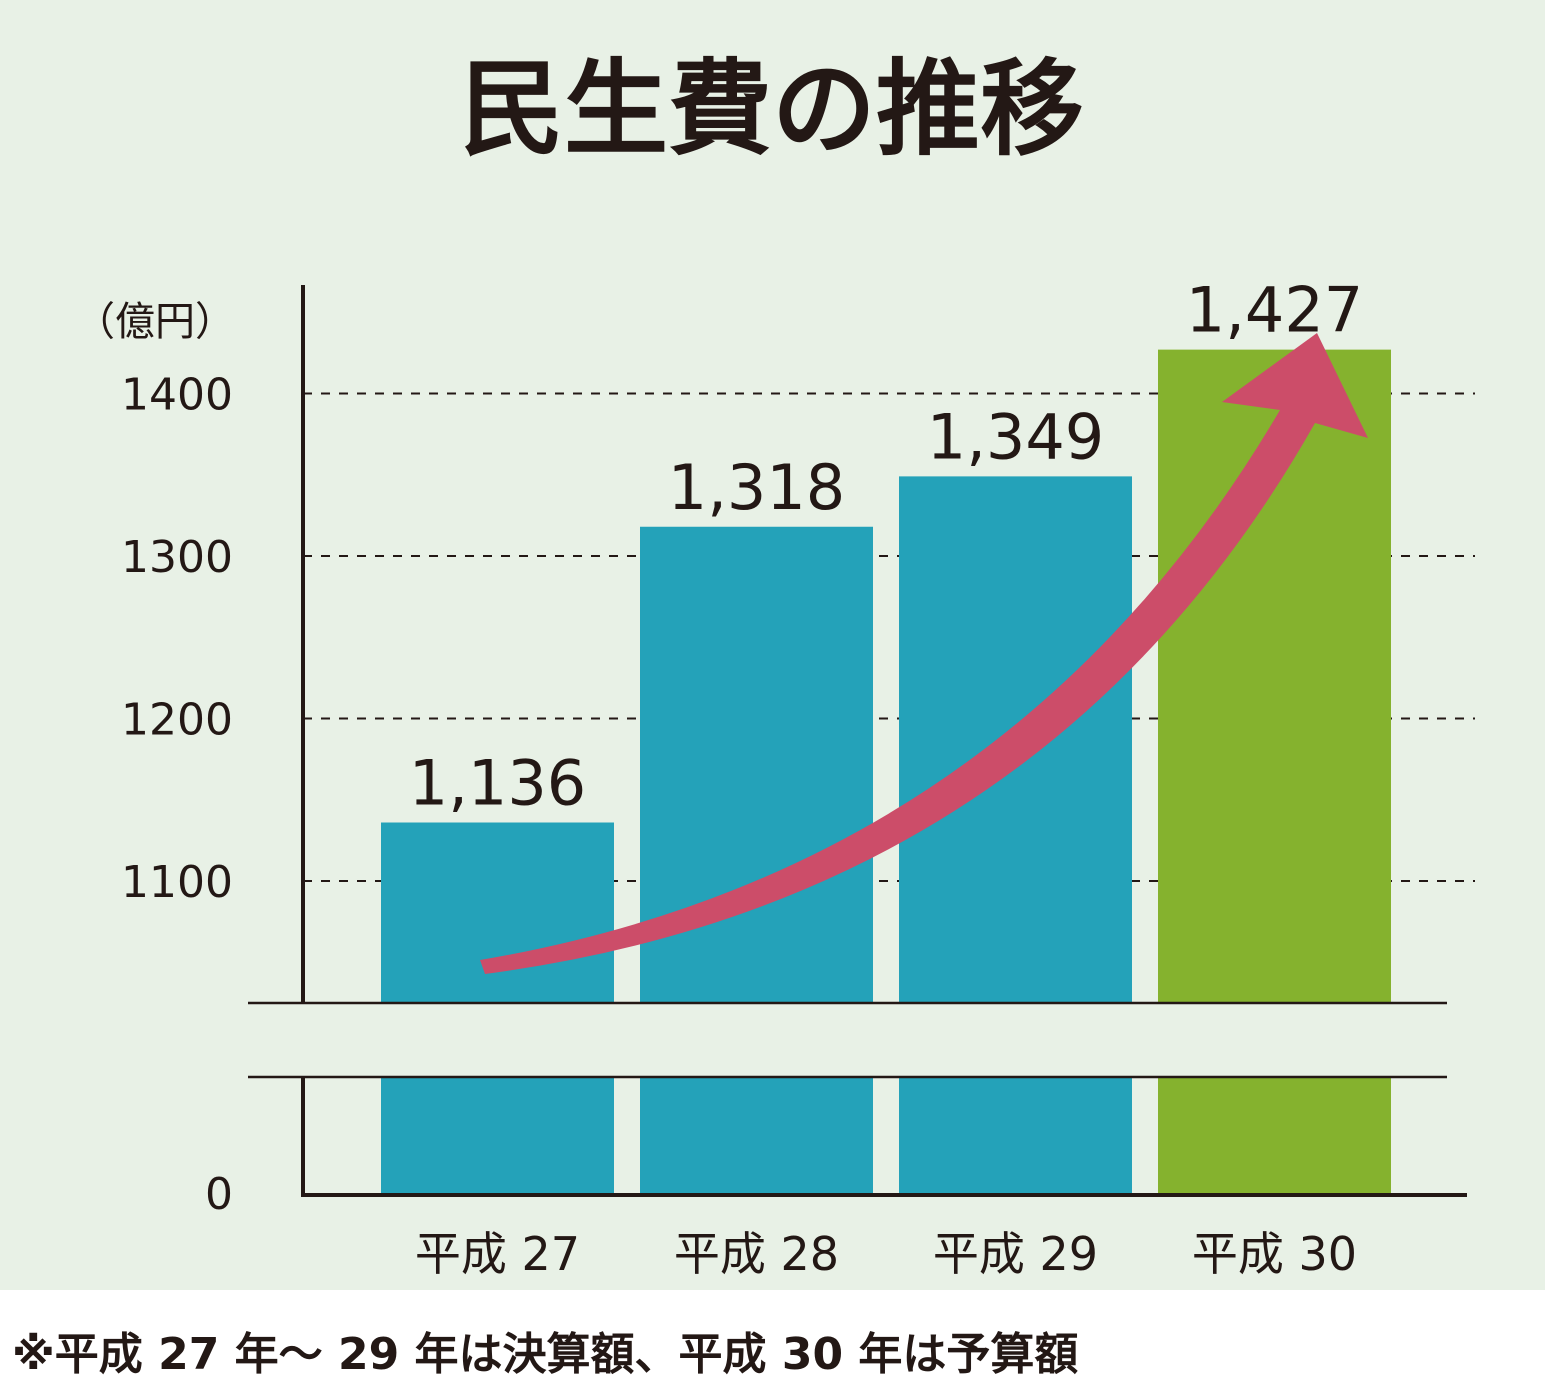 The image size is (1545, 1396). I want to click on y-tick-label: 1100, so click(177, 882).